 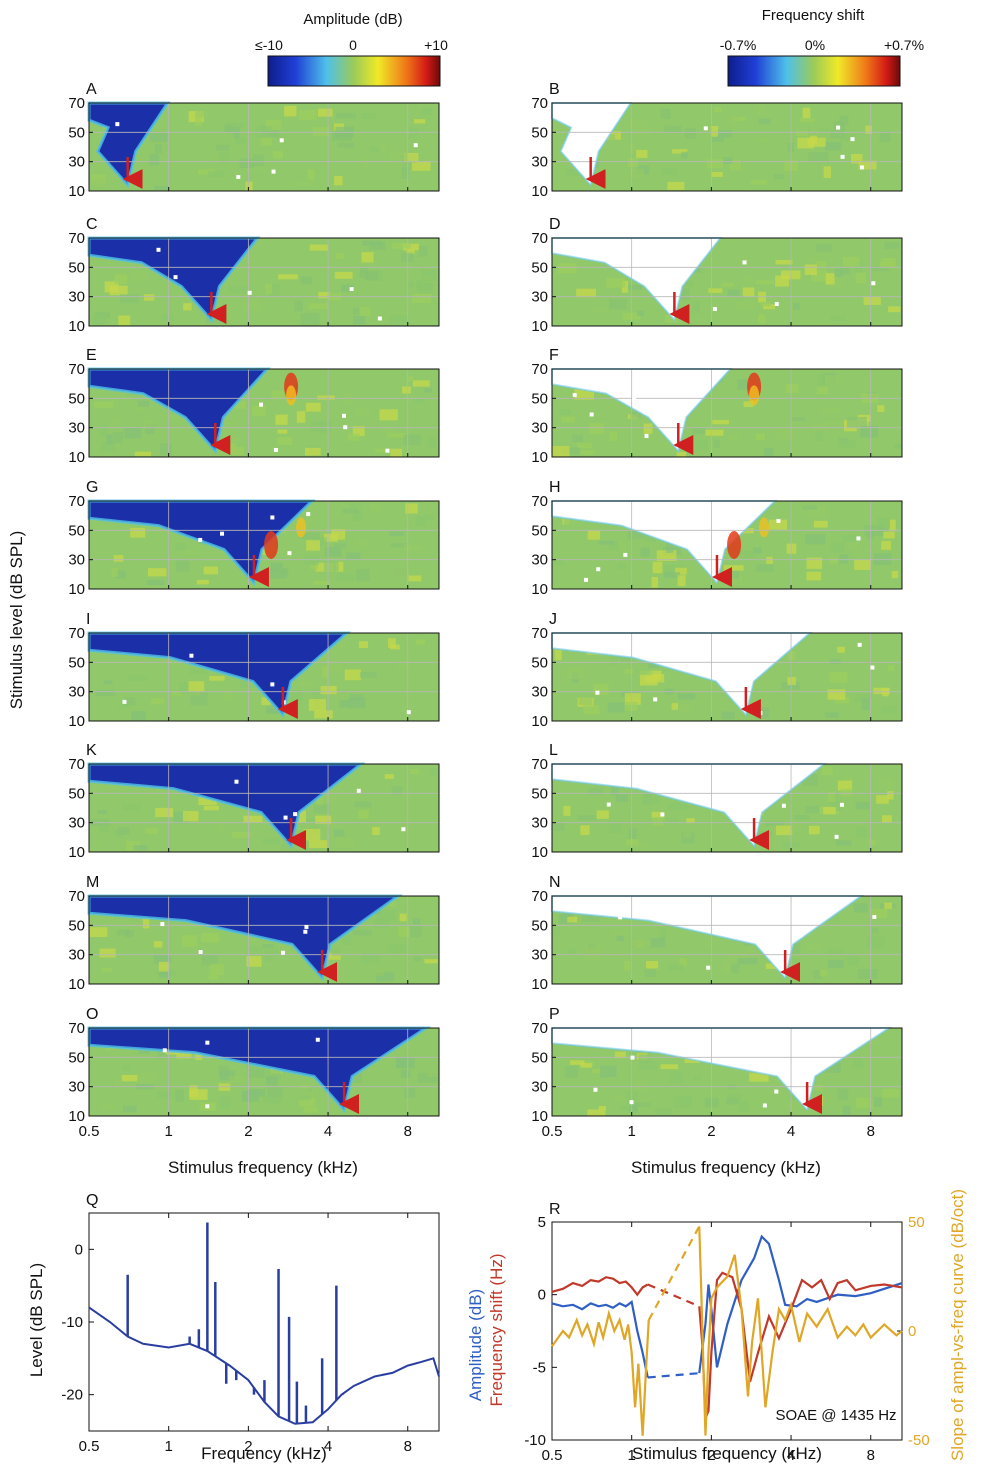 I want to click on y-tick-label: 70, so click(x=76, y=369).